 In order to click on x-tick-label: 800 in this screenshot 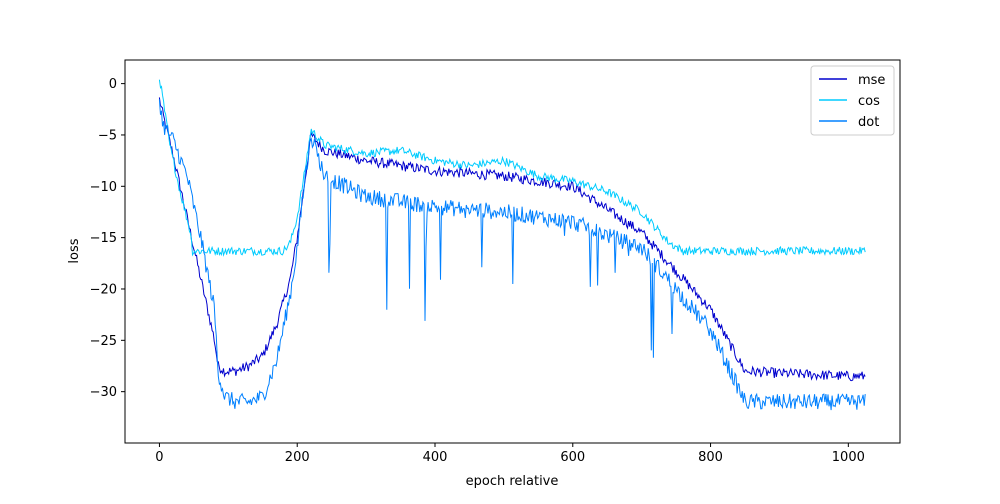, I will do `click(710, 457)`.